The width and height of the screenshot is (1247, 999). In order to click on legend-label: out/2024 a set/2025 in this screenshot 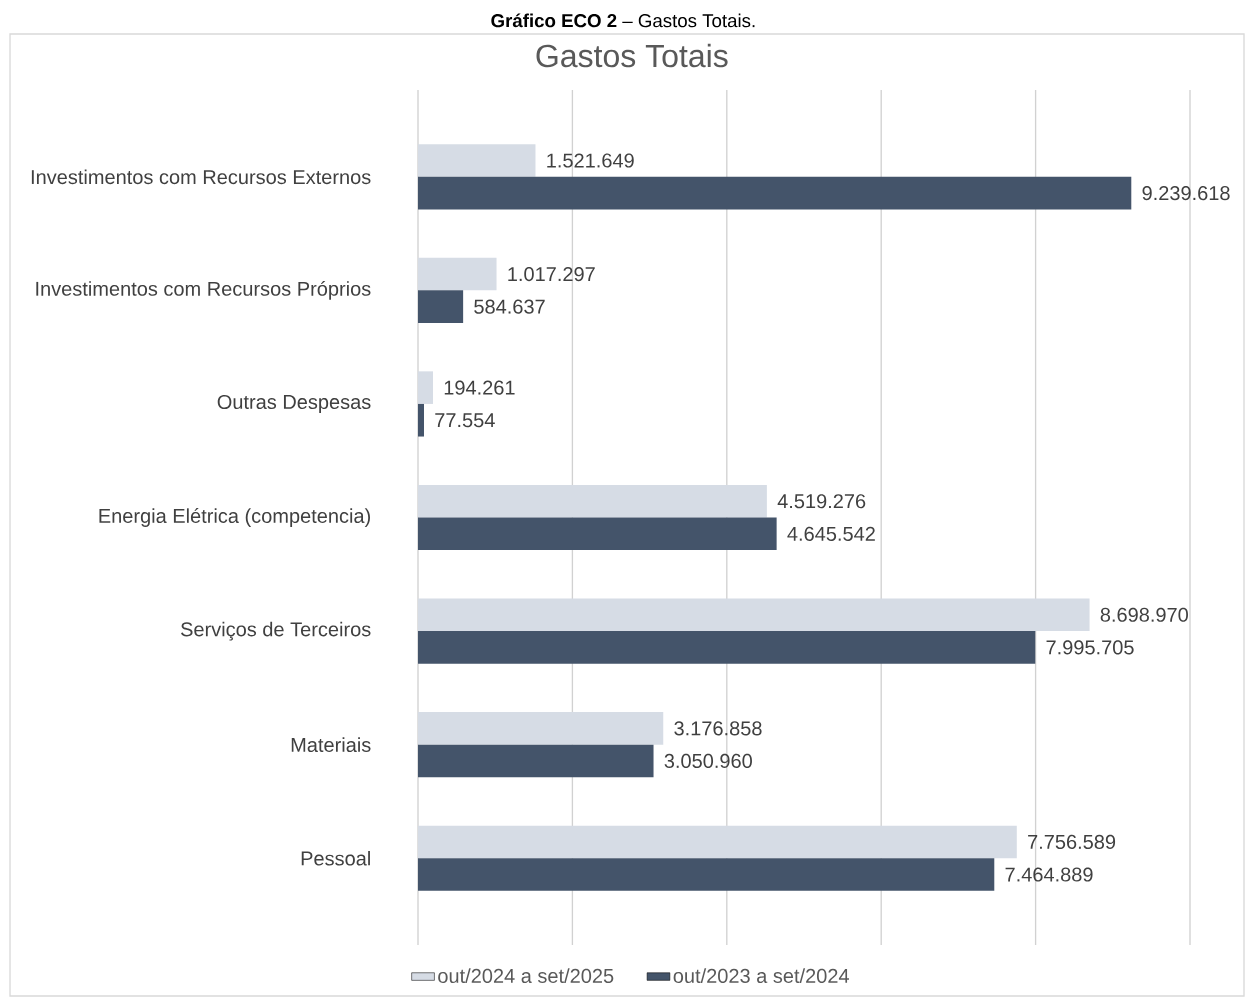, I will do `click(526, 975)`.